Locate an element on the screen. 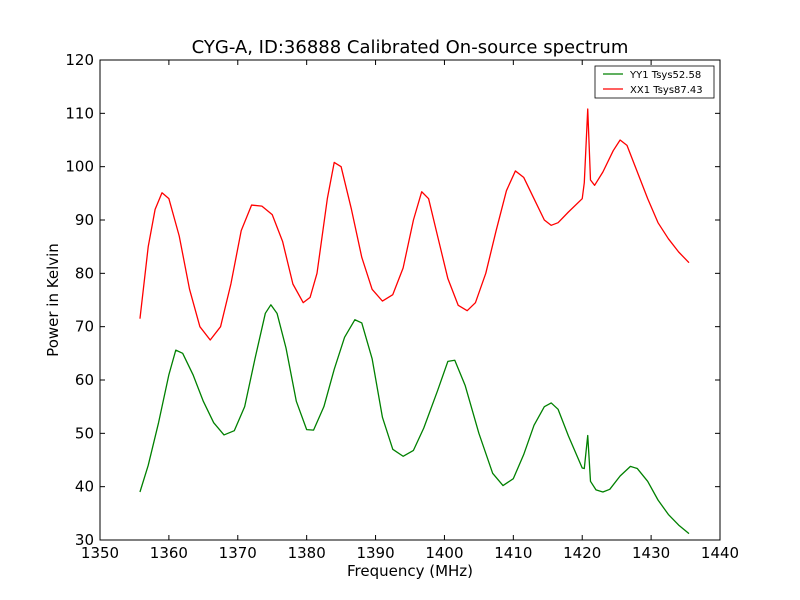 This screenshot has height=600, width=800. y-tick-label: 70 is located at coordinates (84, 327).